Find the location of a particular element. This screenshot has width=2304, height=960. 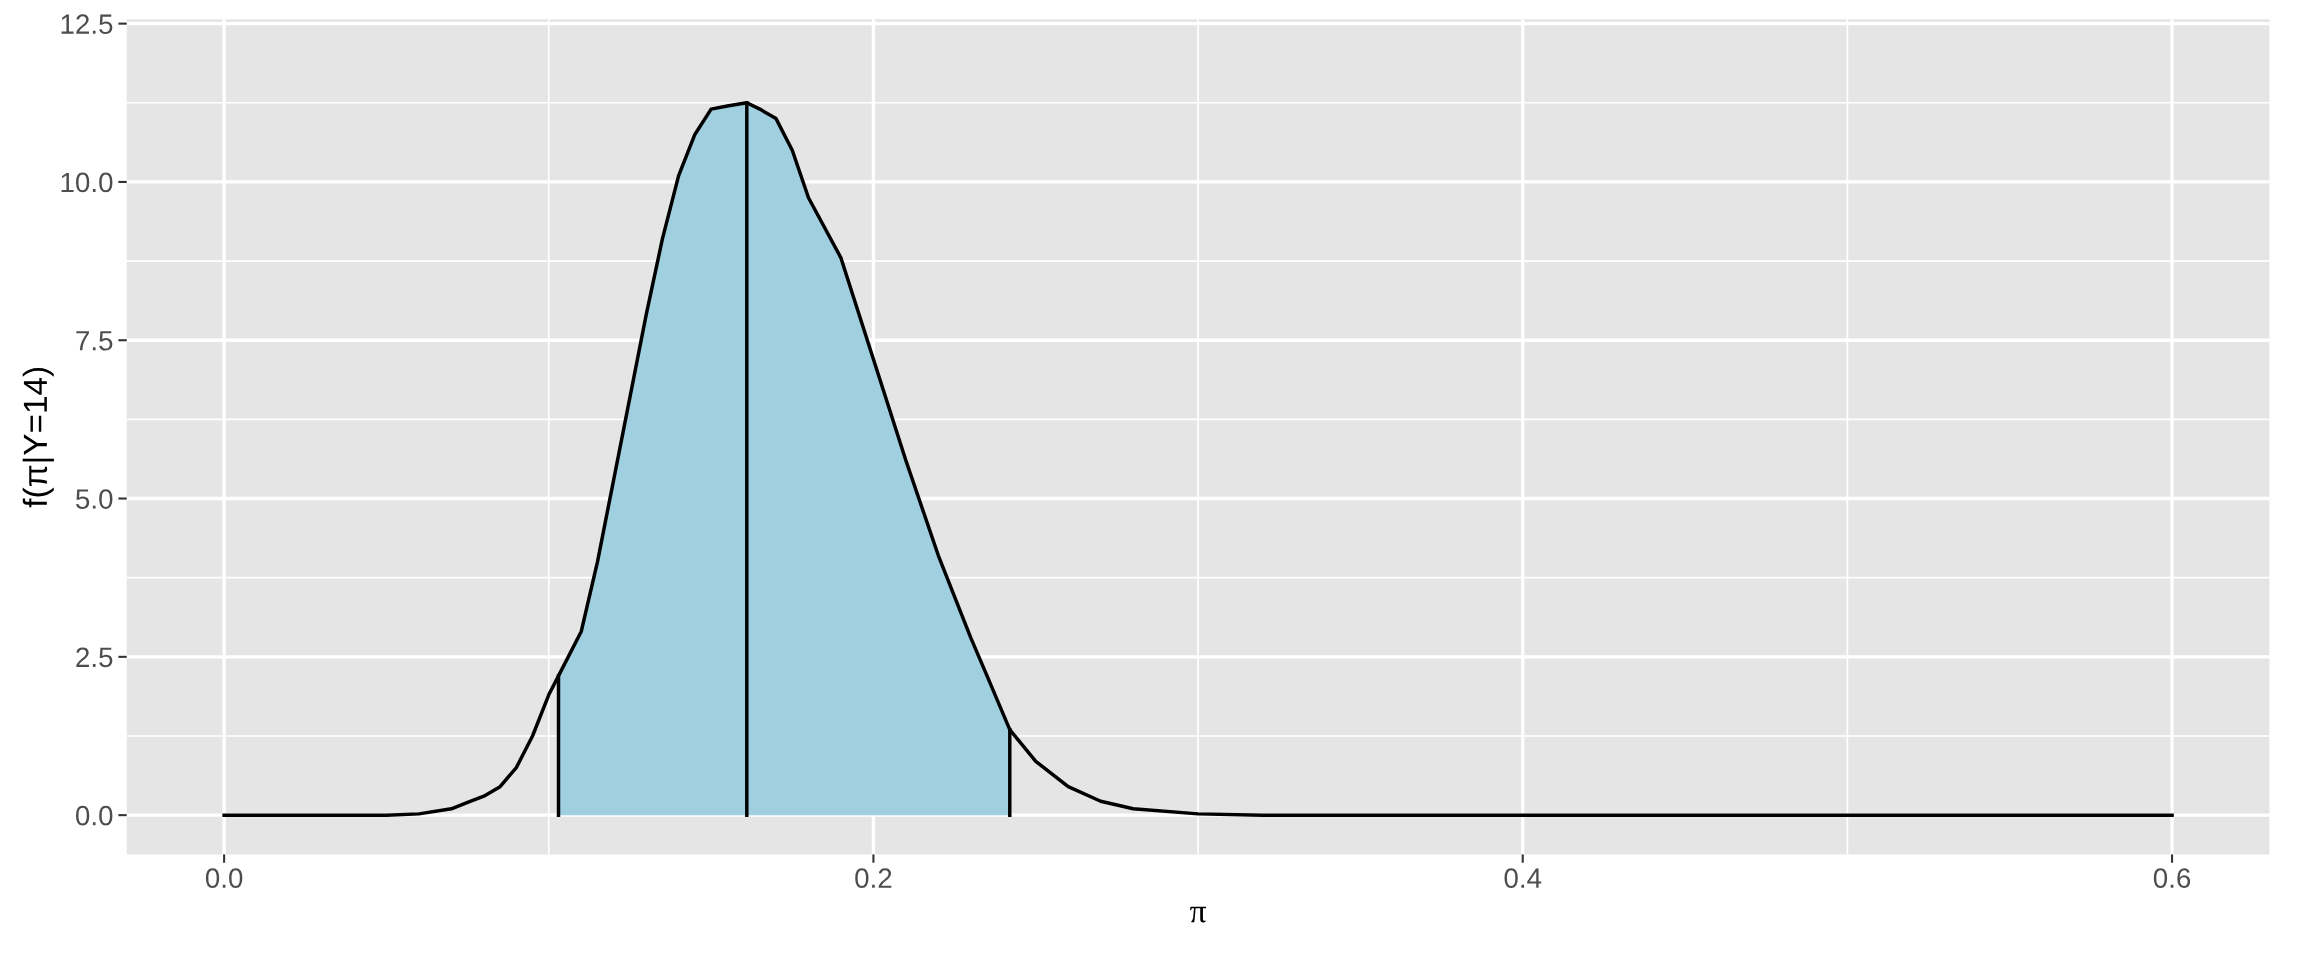

y-tick-label: 5.0 is located at coordinates (94, 499).